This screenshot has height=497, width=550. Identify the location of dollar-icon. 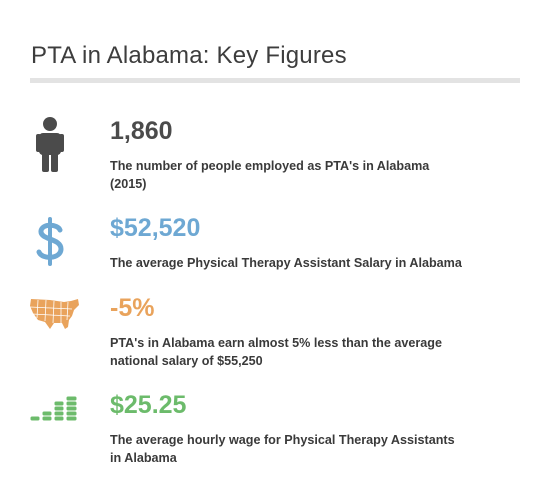
(50, 241).